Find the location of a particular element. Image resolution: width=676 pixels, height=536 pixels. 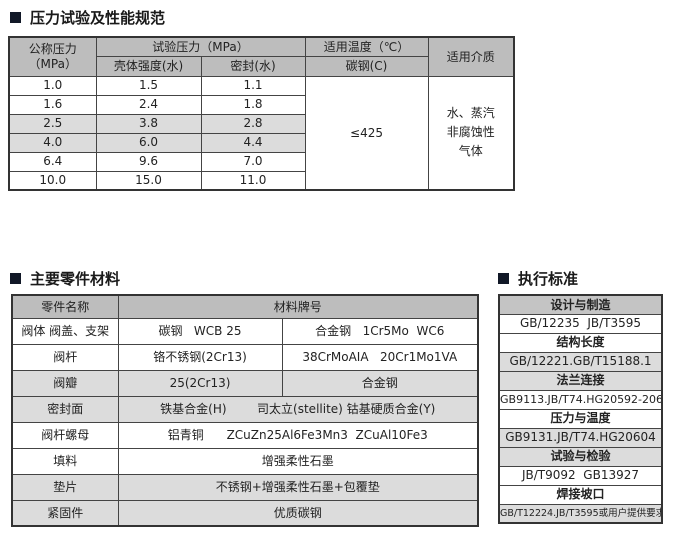

section-title-standards: 执行标准 is located at coordinates (538, 278).